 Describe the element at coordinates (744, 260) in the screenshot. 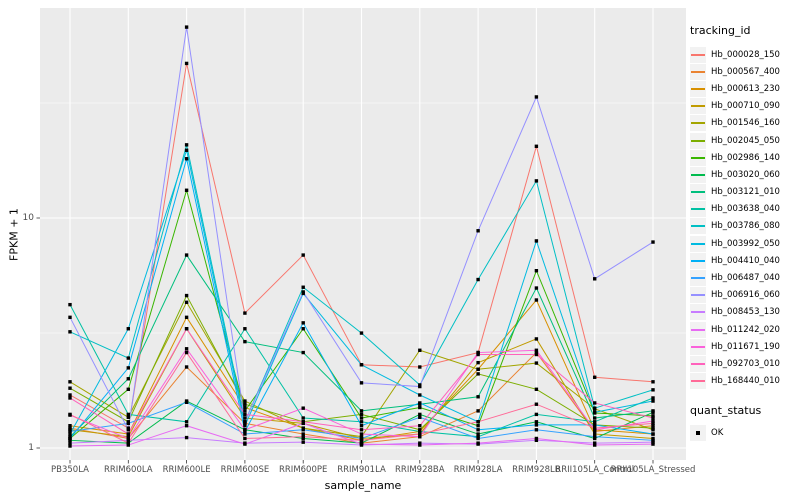

I see `legend-entry: Hb_004410_040` at that location.